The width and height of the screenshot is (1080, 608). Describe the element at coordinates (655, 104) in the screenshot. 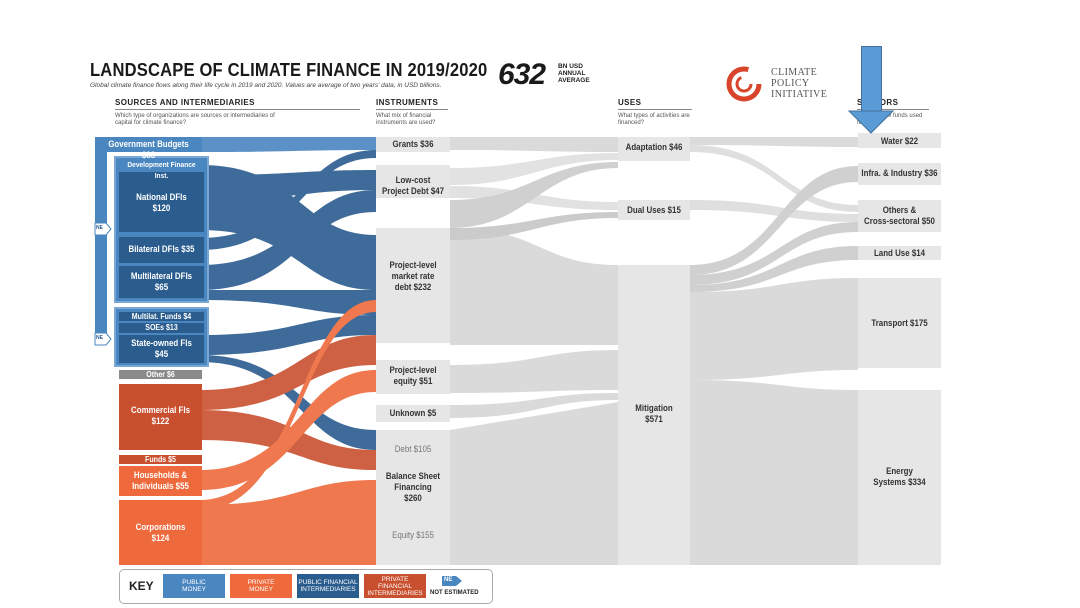

I see `column-uses-title: USES` at that location.